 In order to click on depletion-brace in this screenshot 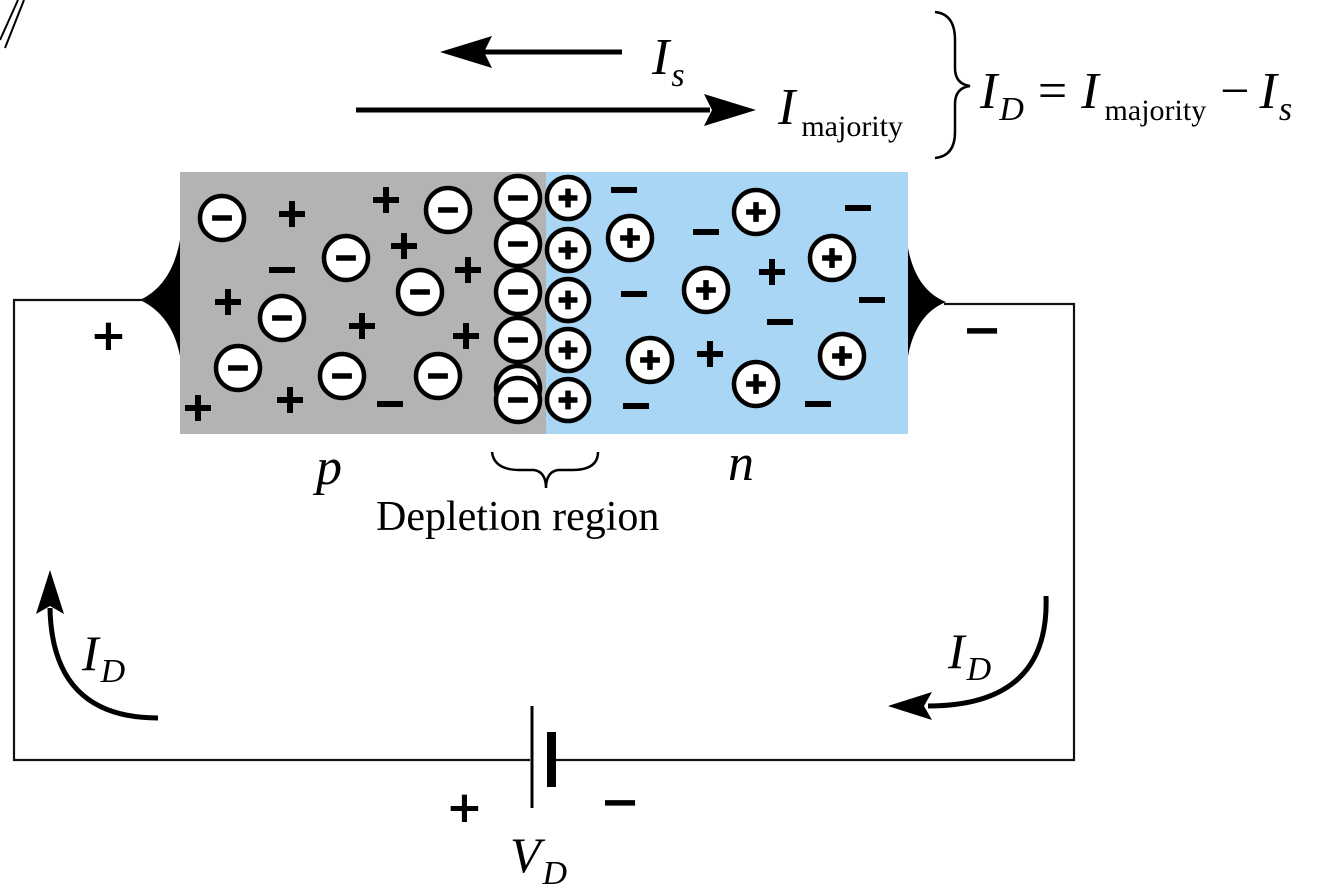, I will do `click(545, 470)`.